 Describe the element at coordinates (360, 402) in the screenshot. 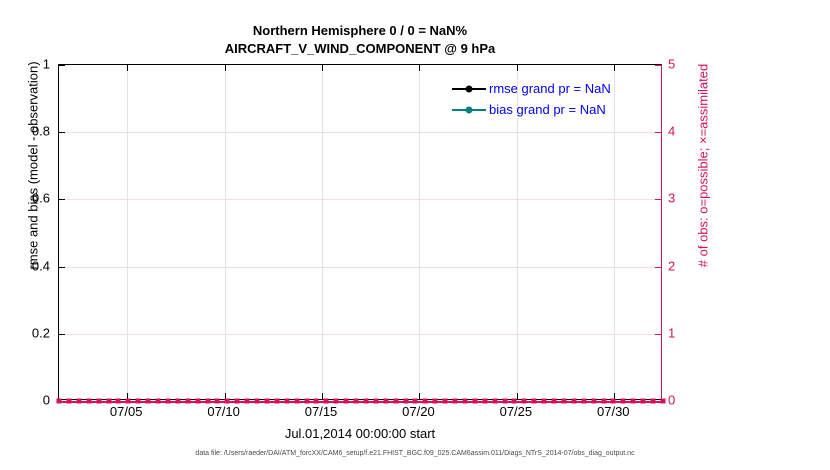

I see `obs-series-line` at that location.